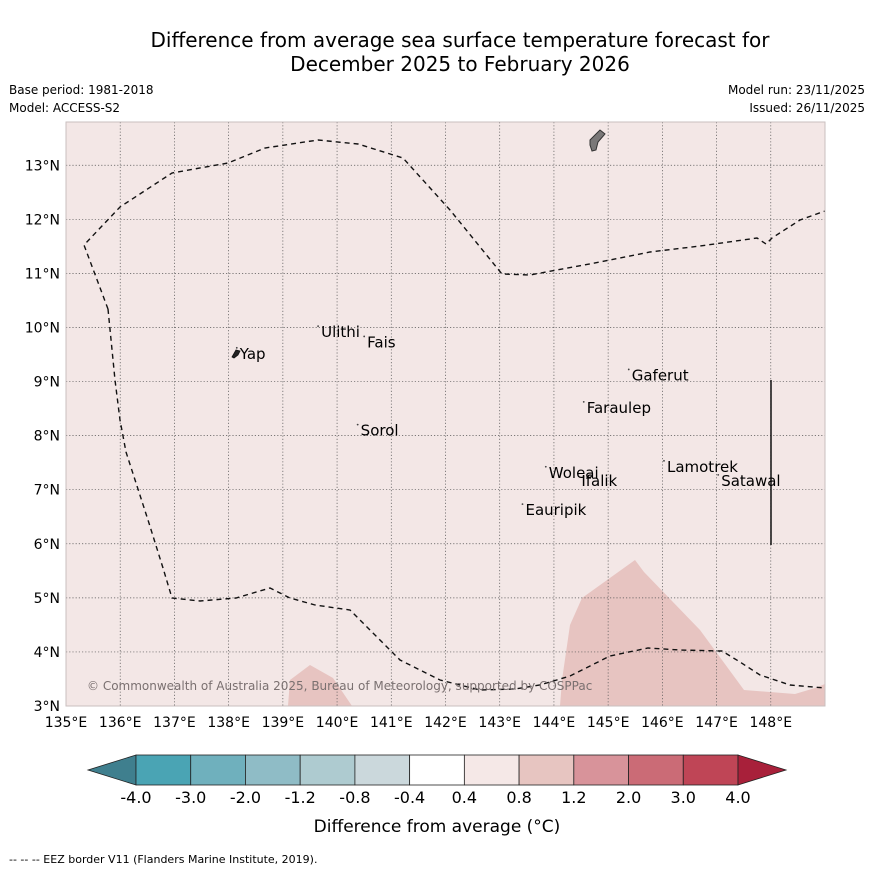 Image resolution: width=873 pixels, height=873 pixels. I want to click on place-label: Faraulep, so click(619, 408).